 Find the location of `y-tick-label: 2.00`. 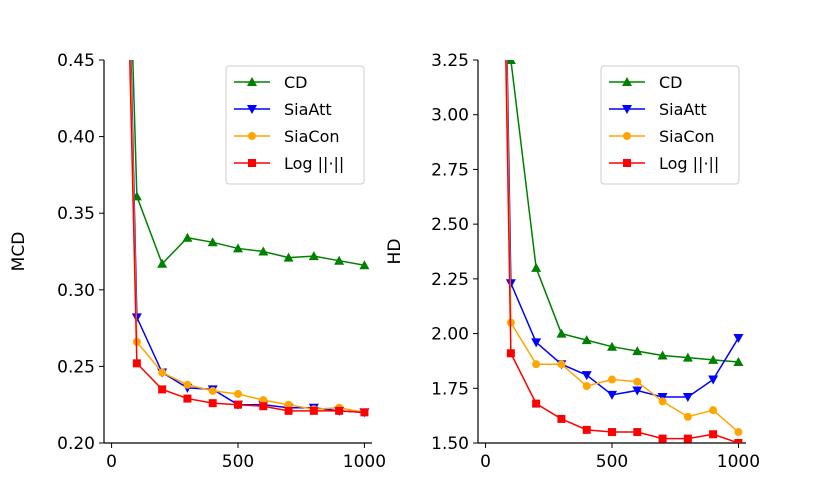

y-tick-label: 2.00 is located at coordinates (450, 335).